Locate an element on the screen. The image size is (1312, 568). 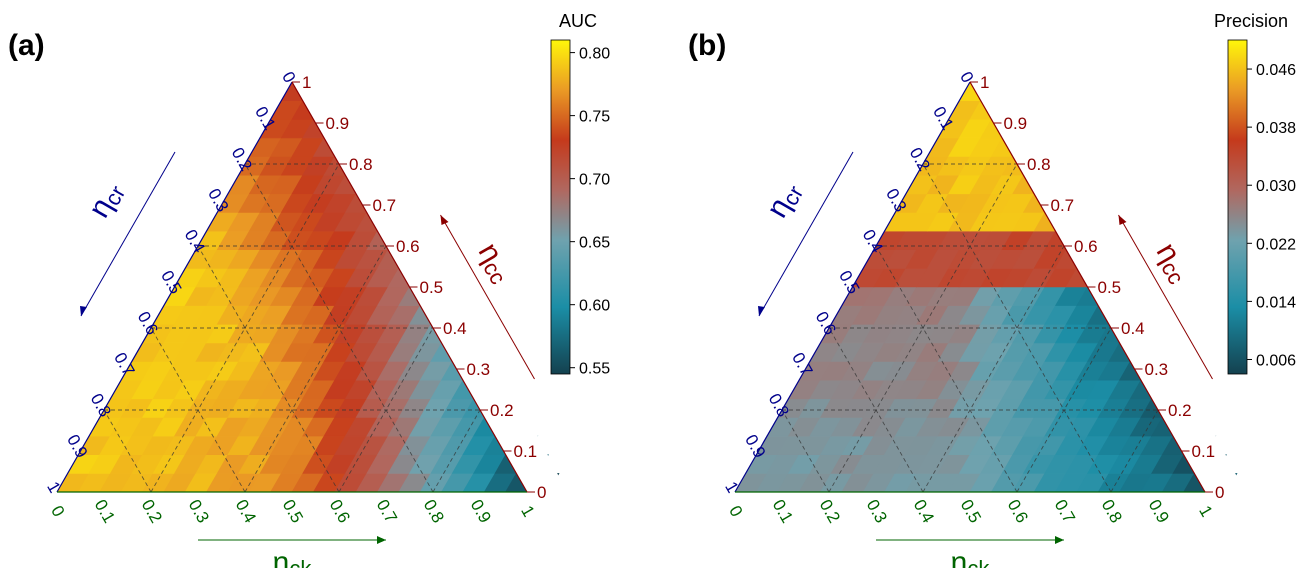
colorbar-tick-label: 0.80 is located at coordinates (594, 54).